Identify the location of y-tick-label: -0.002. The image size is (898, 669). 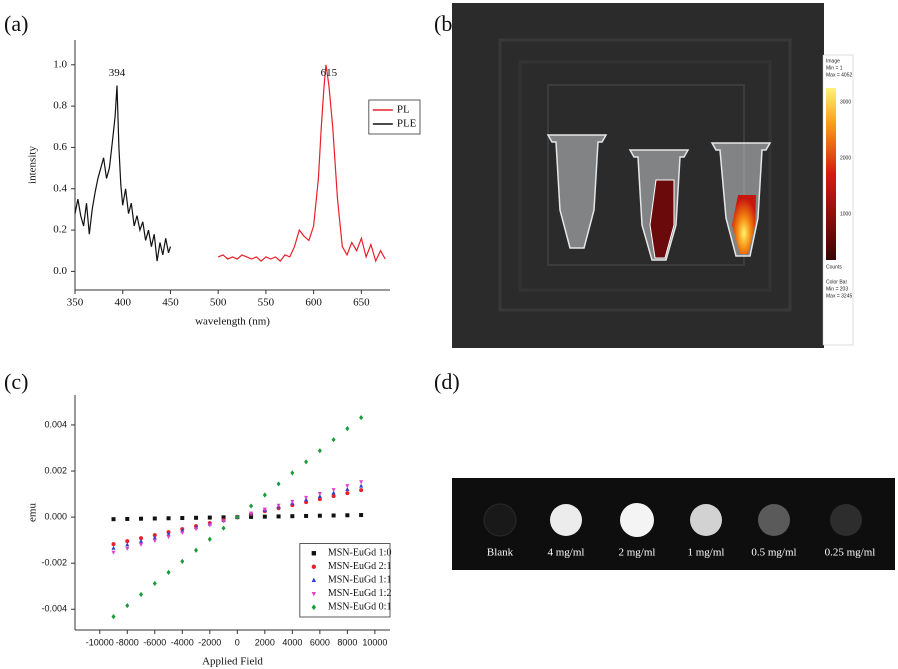
(54, 563).